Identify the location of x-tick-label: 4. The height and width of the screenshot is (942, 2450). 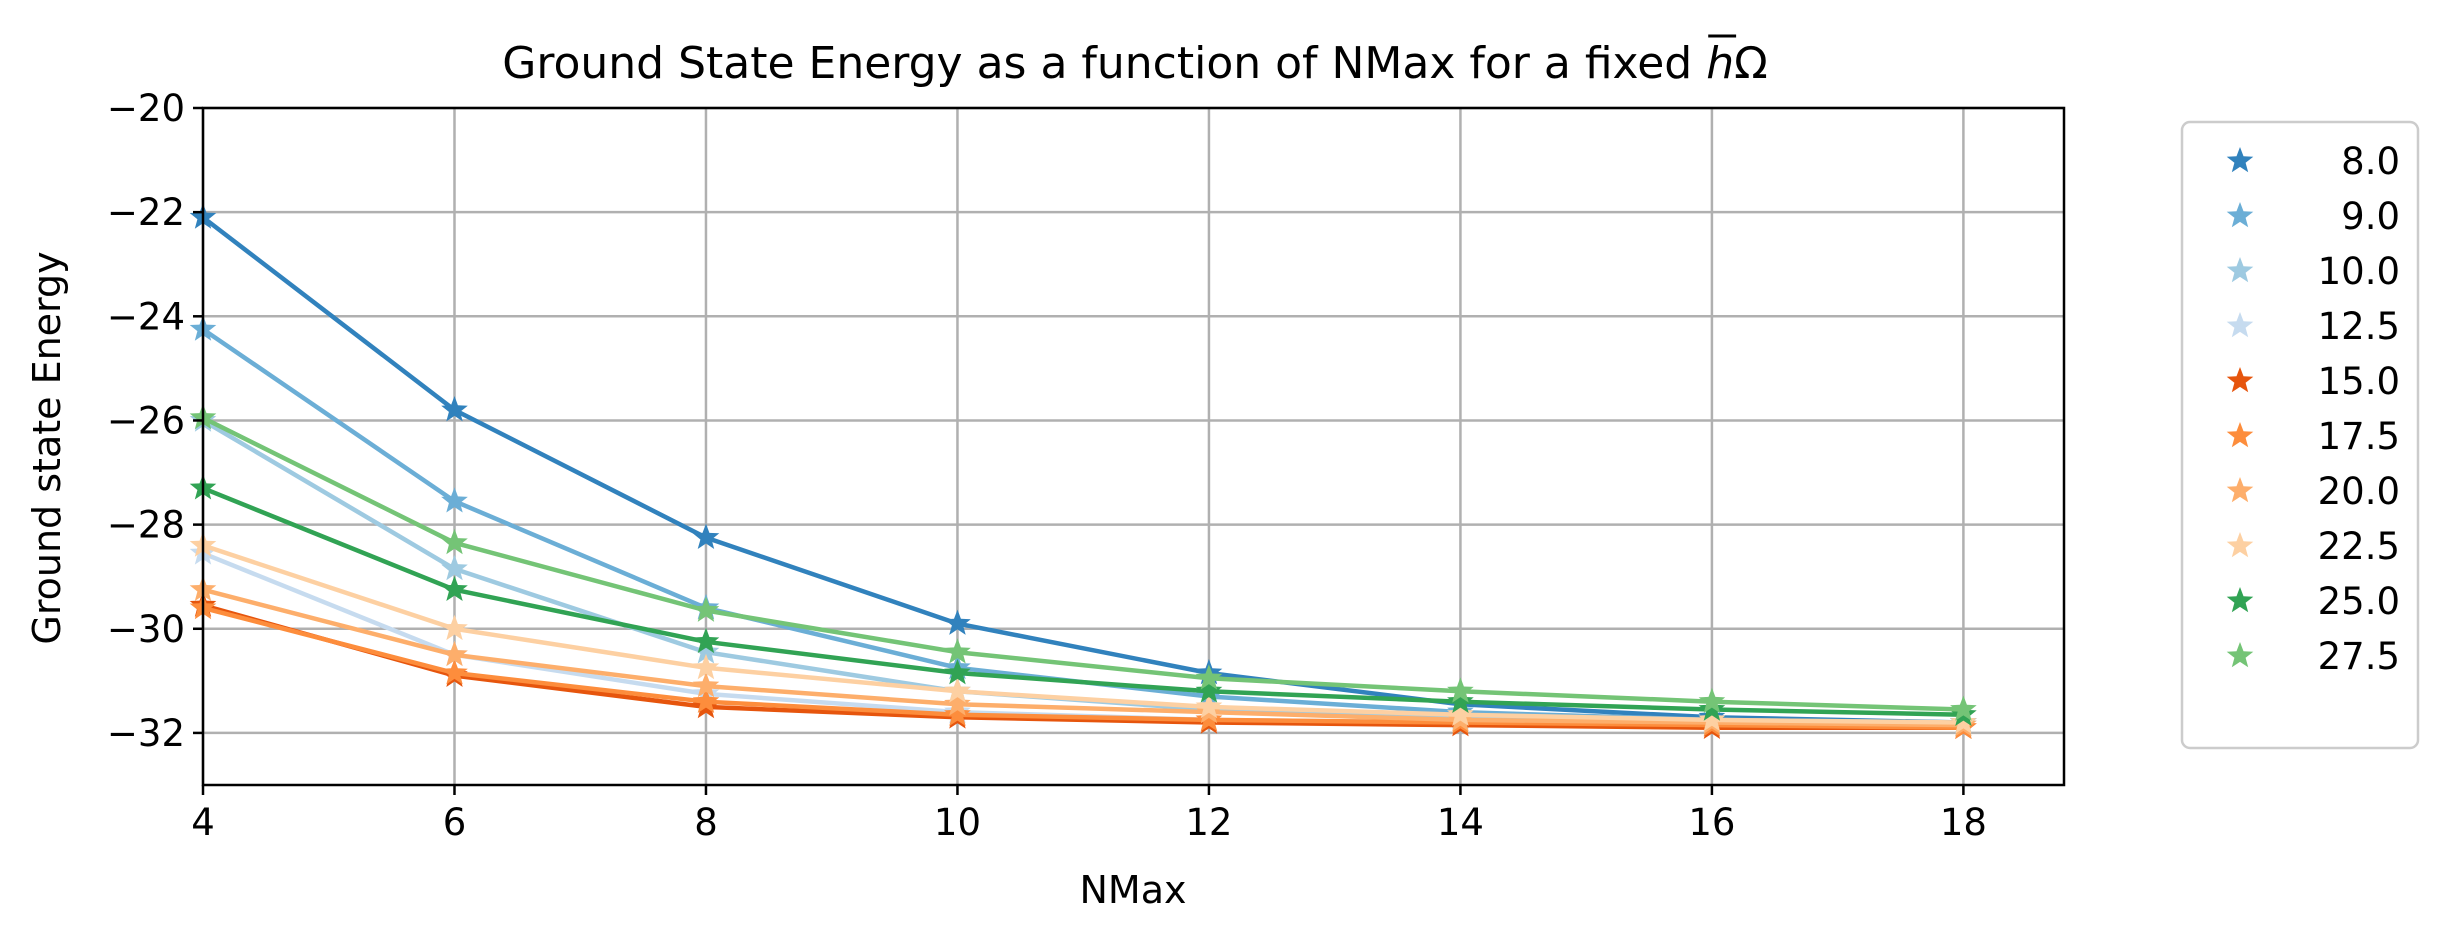
(203, 822).